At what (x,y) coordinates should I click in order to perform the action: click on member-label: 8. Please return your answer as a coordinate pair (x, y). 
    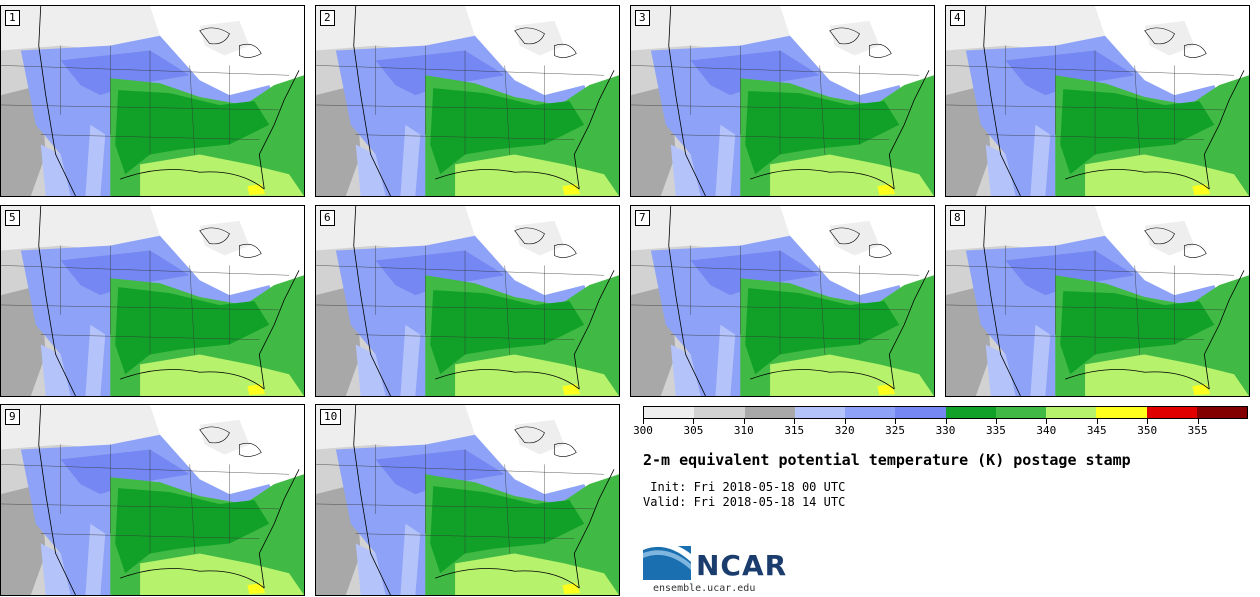
    Looking at the image, I should click on (957, 218).